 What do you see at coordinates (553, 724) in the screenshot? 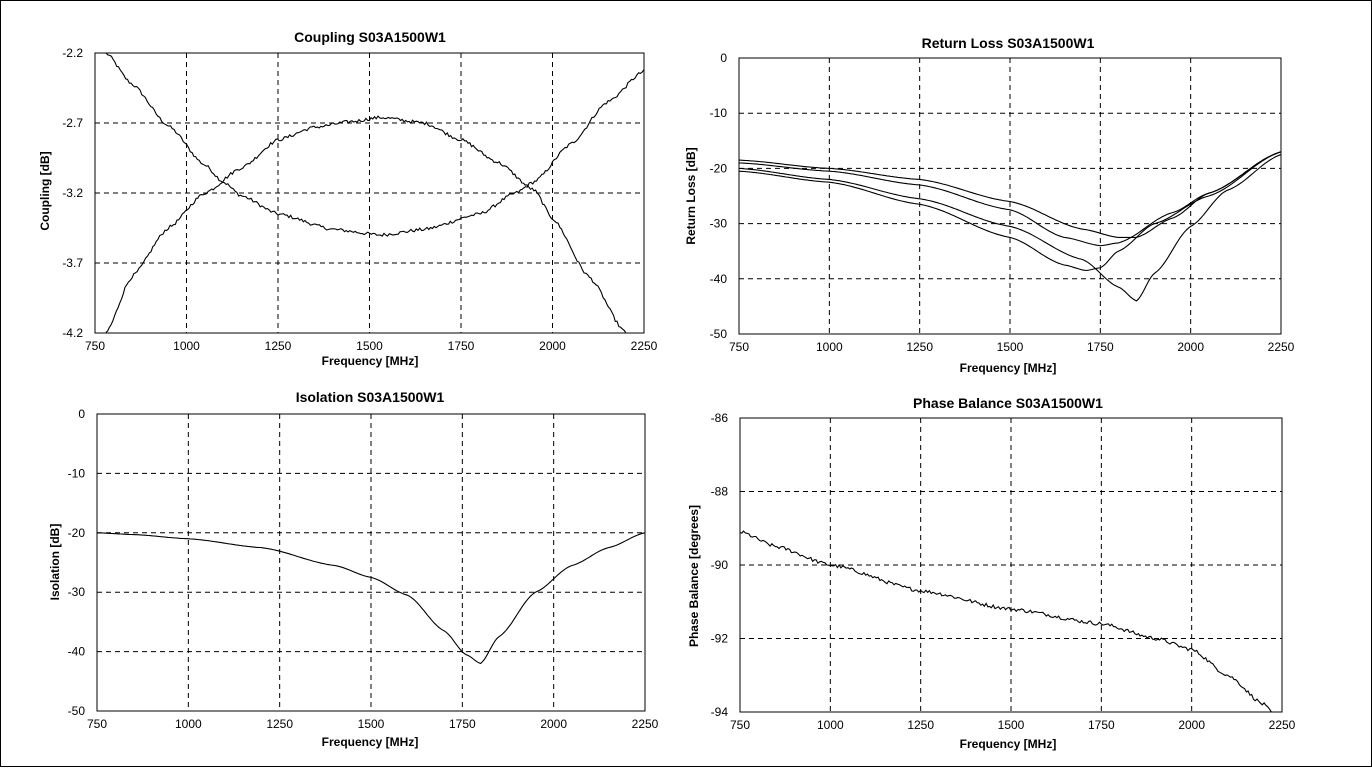
I see `isolation-x-tick-label: 2000` at bounding box center [553, 724].